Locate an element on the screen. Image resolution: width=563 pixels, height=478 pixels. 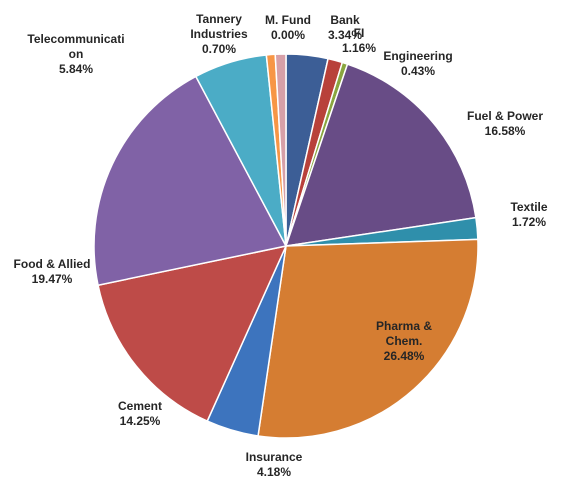
data-label-pharma-chem: Pharma & Chem. 26.48% is located at coordinates (404, 341).